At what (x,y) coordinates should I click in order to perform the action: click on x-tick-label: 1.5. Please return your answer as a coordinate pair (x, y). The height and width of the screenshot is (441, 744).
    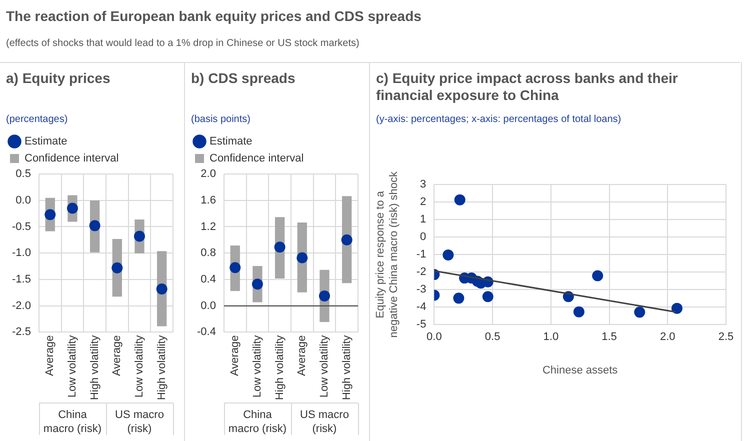
    Looking at the image, I should click on (609, 337).